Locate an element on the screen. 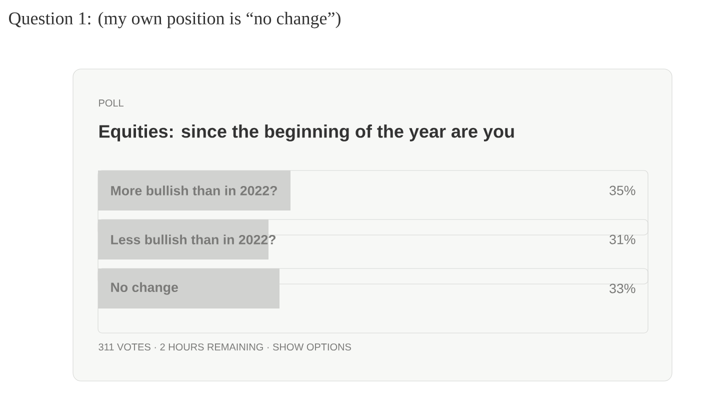  data-label: 31% is located at coordinates (623, 239).